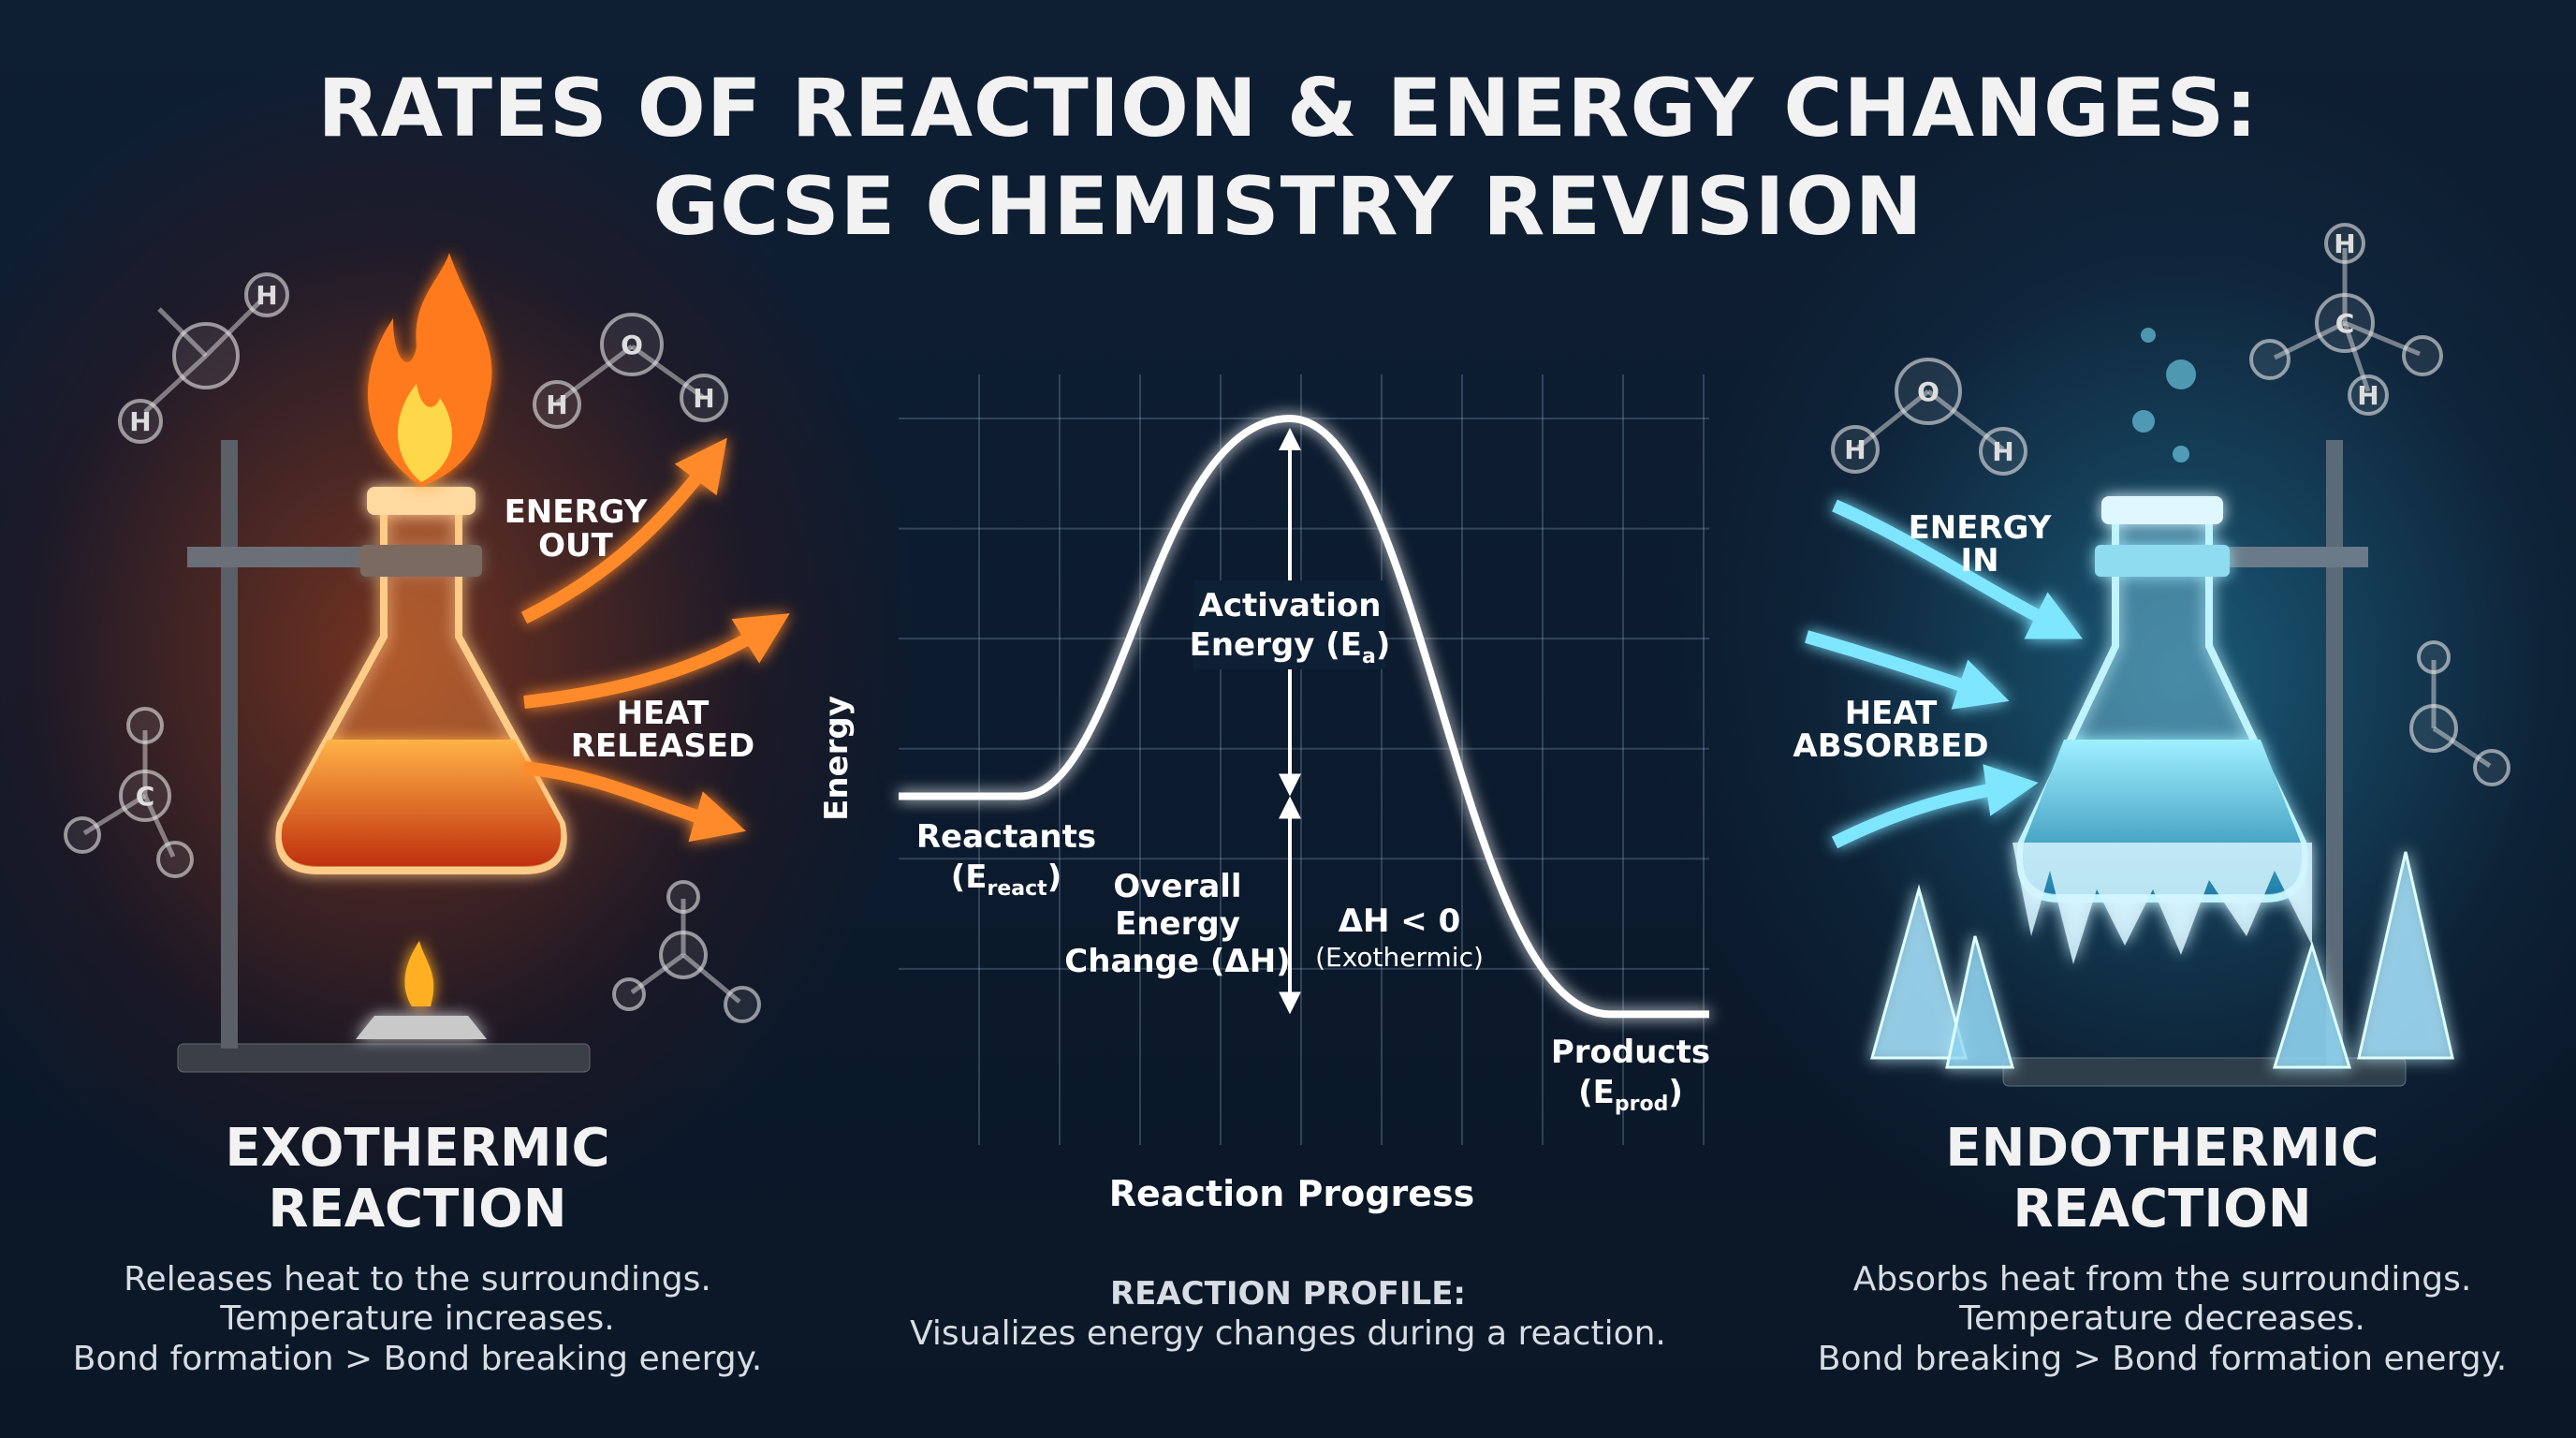 Image resolution: width=2576 pixels, height=1438 pixels. I want to click on heat-released-label: RELEASED, so click(663, 746).